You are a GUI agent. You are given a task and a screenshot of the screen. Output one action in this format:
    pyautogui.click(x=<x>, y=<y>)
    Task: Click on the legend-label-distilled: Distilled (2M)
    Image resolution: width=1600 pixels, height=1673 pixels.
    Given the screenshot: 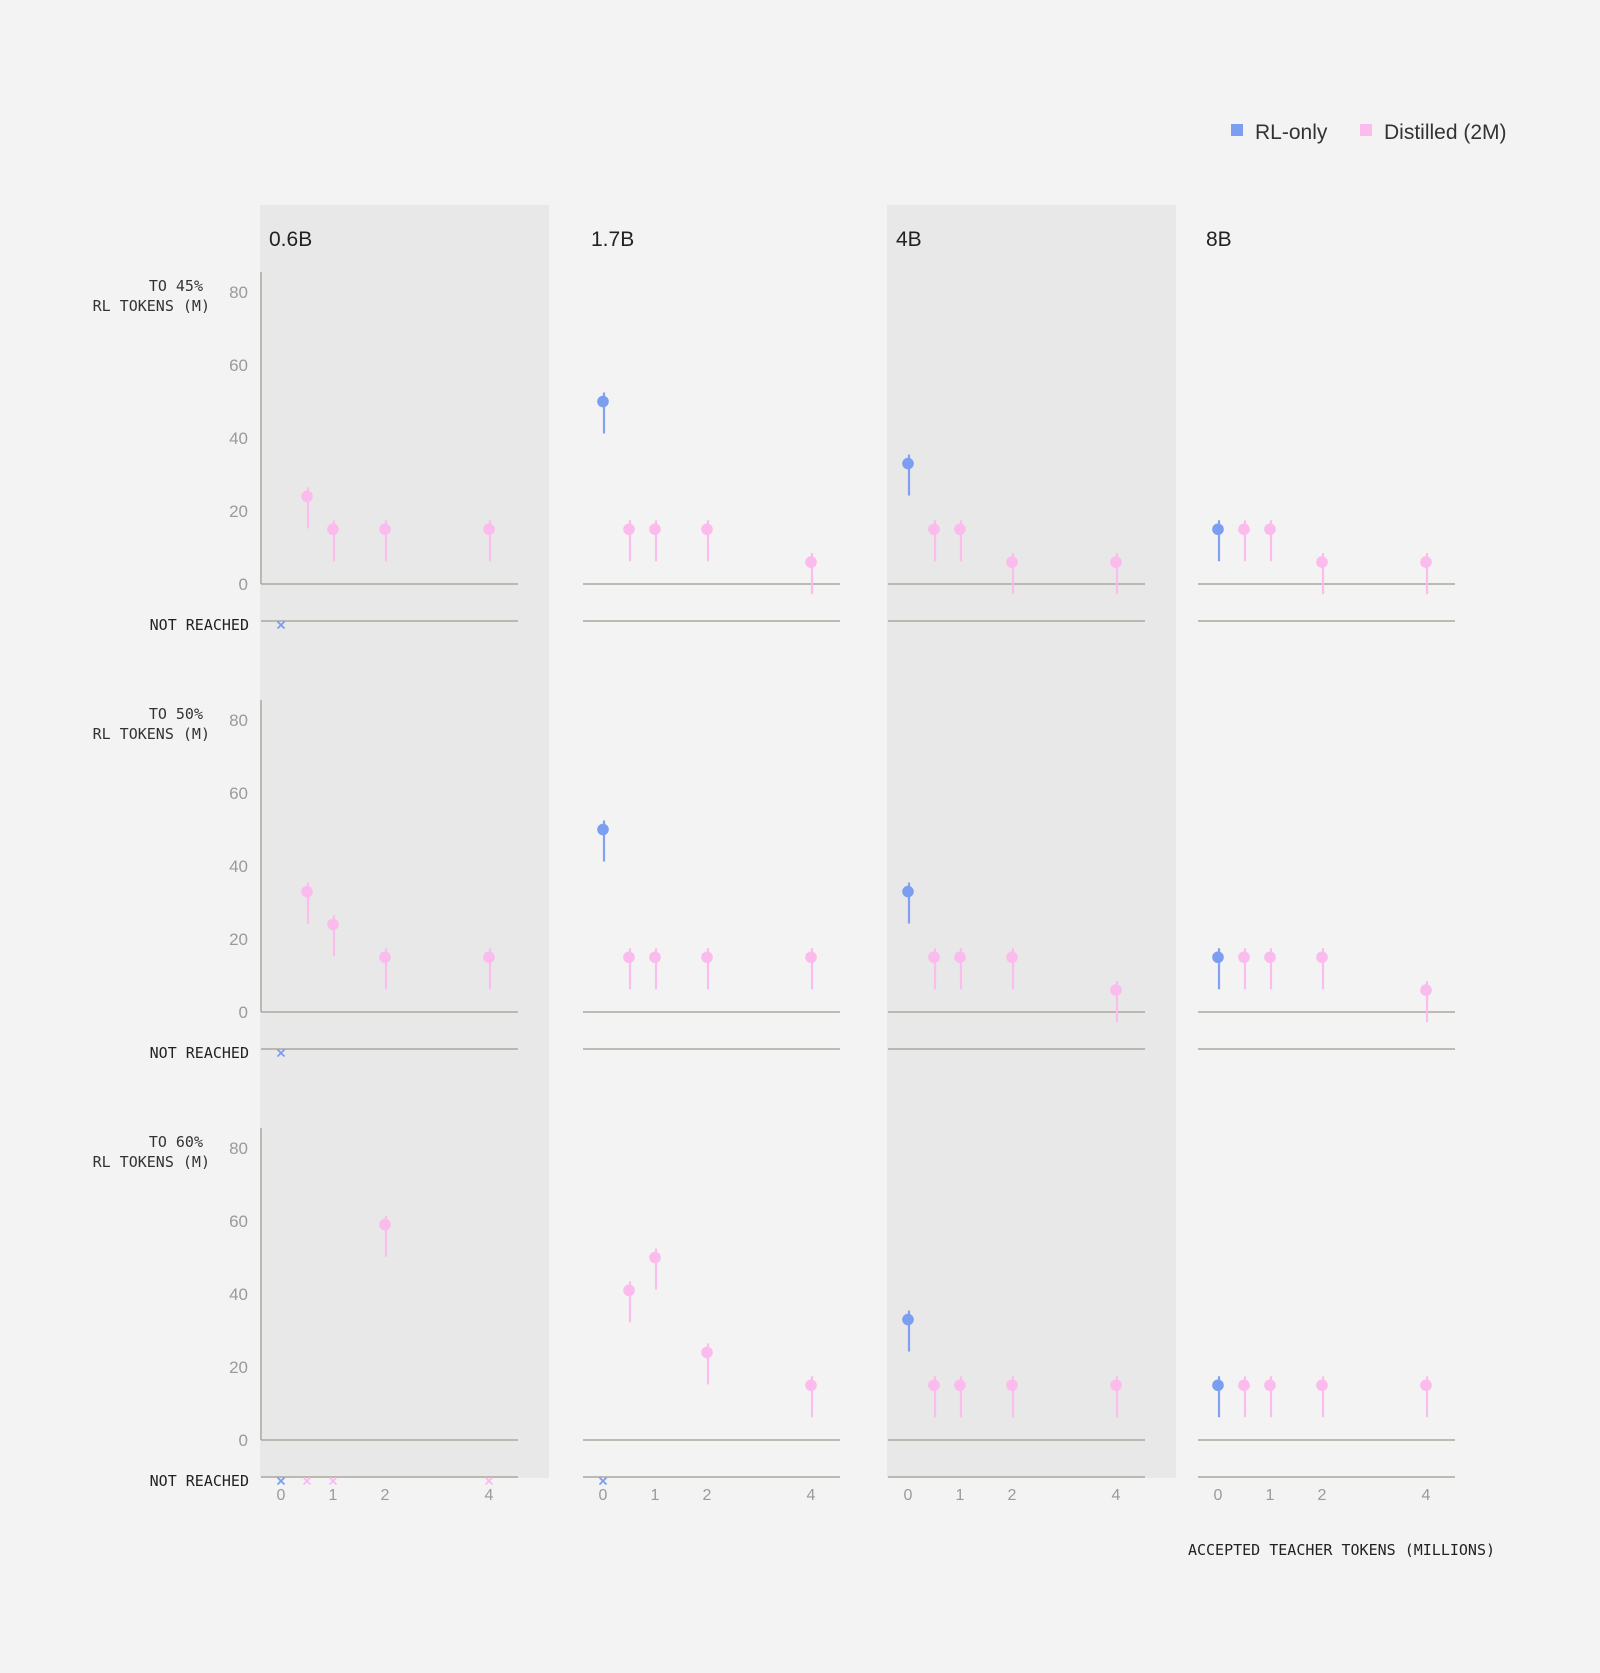 What is the action you would take?
    pyautogui.click(x=1445, y=132)
    